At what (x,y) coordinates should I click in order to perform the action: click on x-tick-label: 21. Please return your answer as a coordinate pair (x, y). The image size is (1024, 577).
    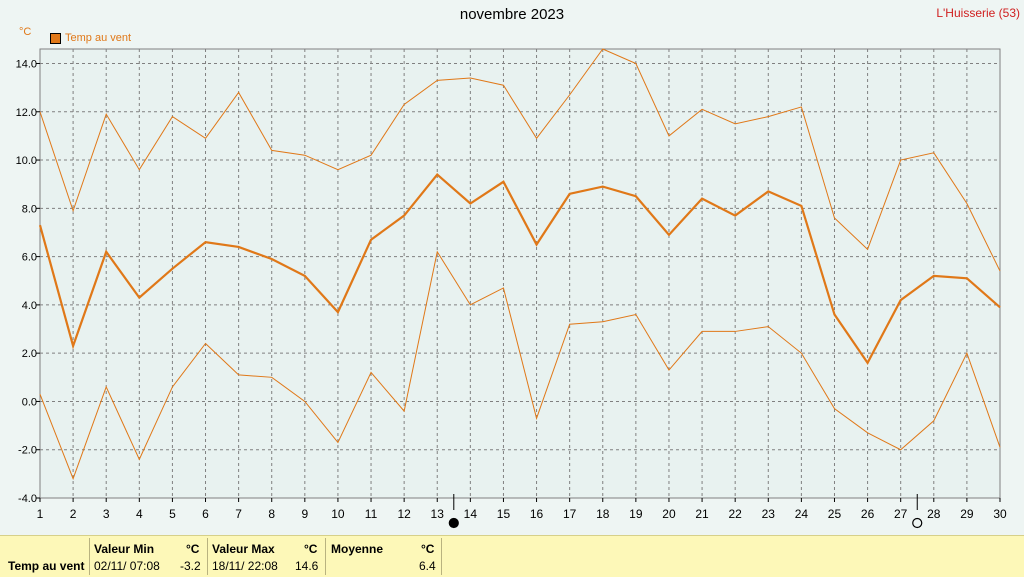
    Looking at the image, I should click on (702, 514).